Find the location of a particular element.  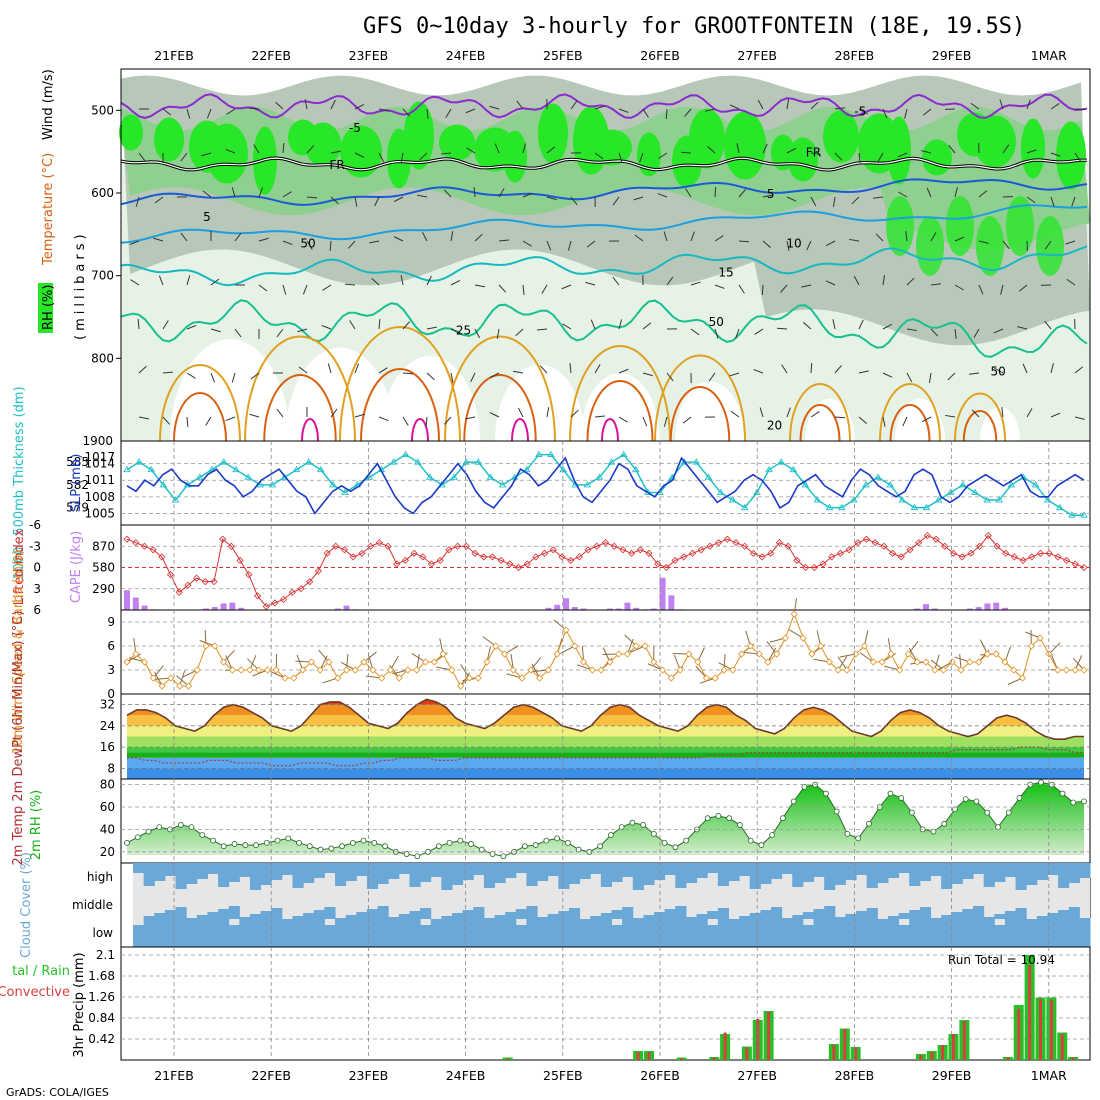

thickness-axis-title: 1000~500mb Thickness (dm) is located at coordinates (19, 482).